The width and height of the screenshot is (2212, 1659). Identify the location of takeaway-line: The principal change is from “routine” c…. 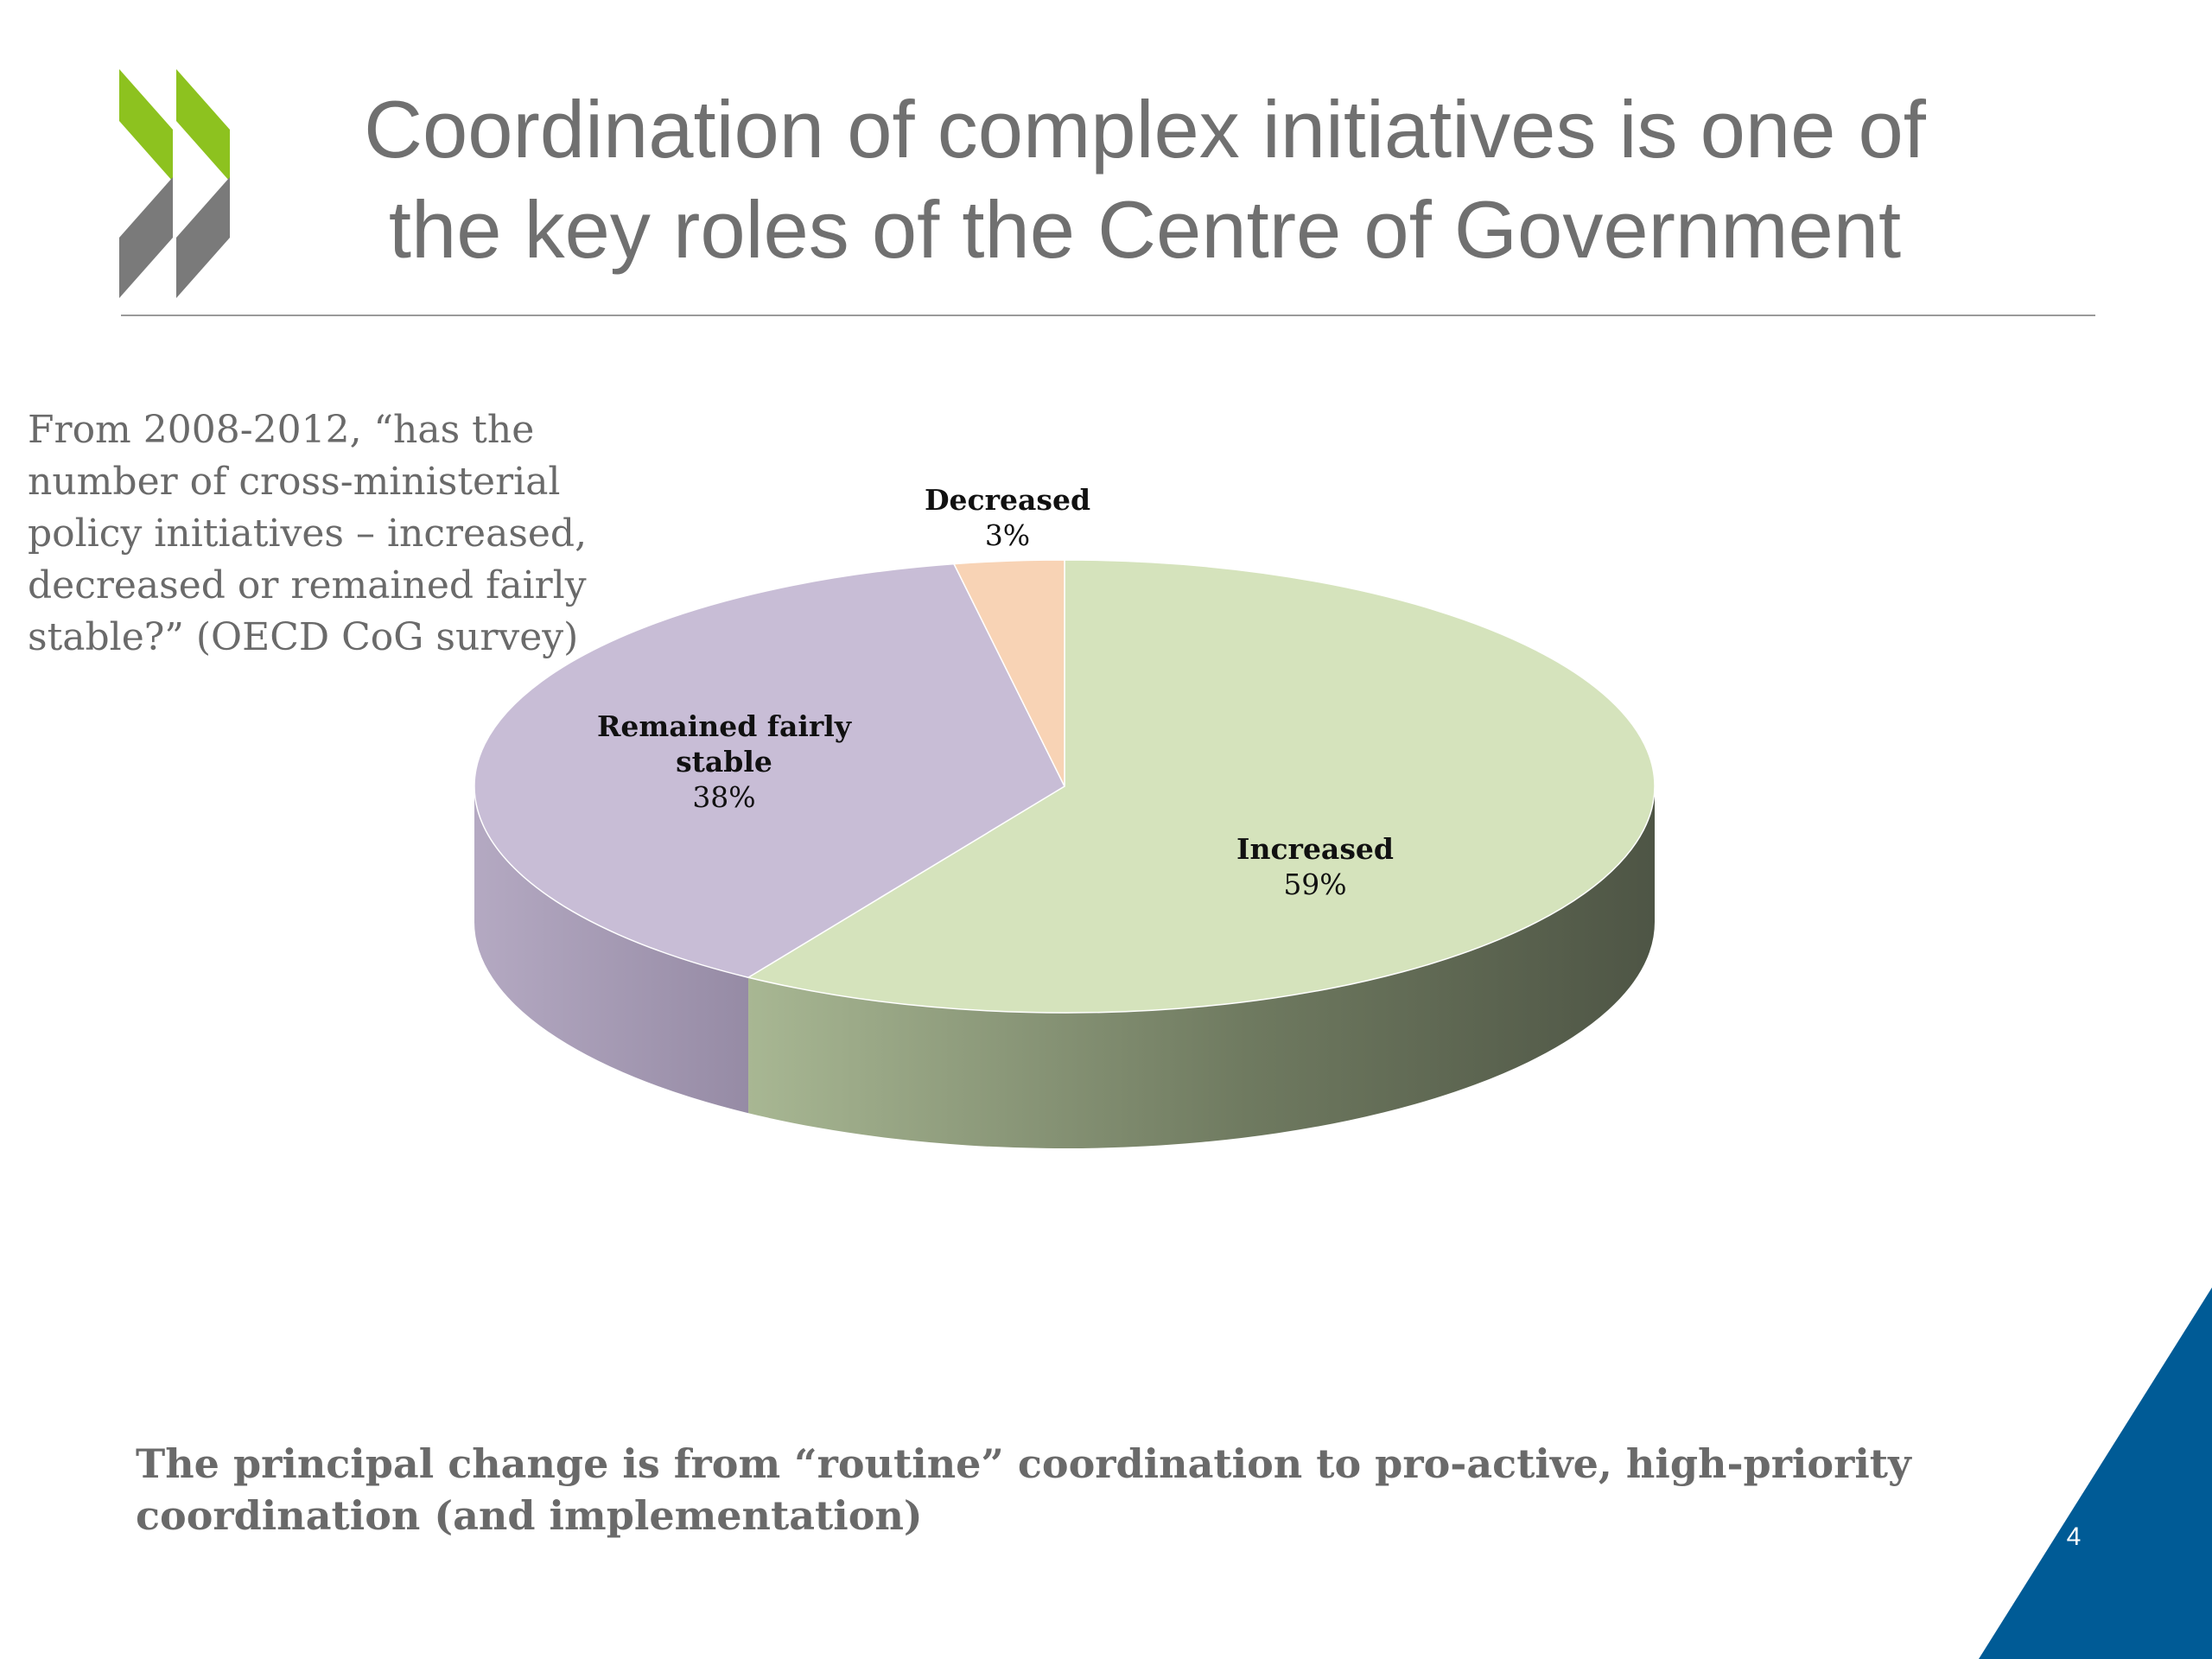
(1023, 1463).